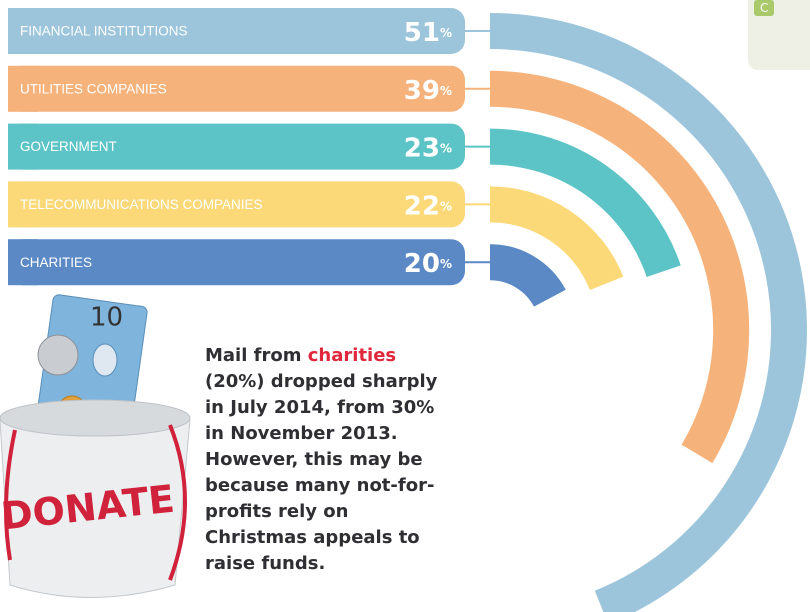  I want to click on corner-box: C, so click(779, 35).